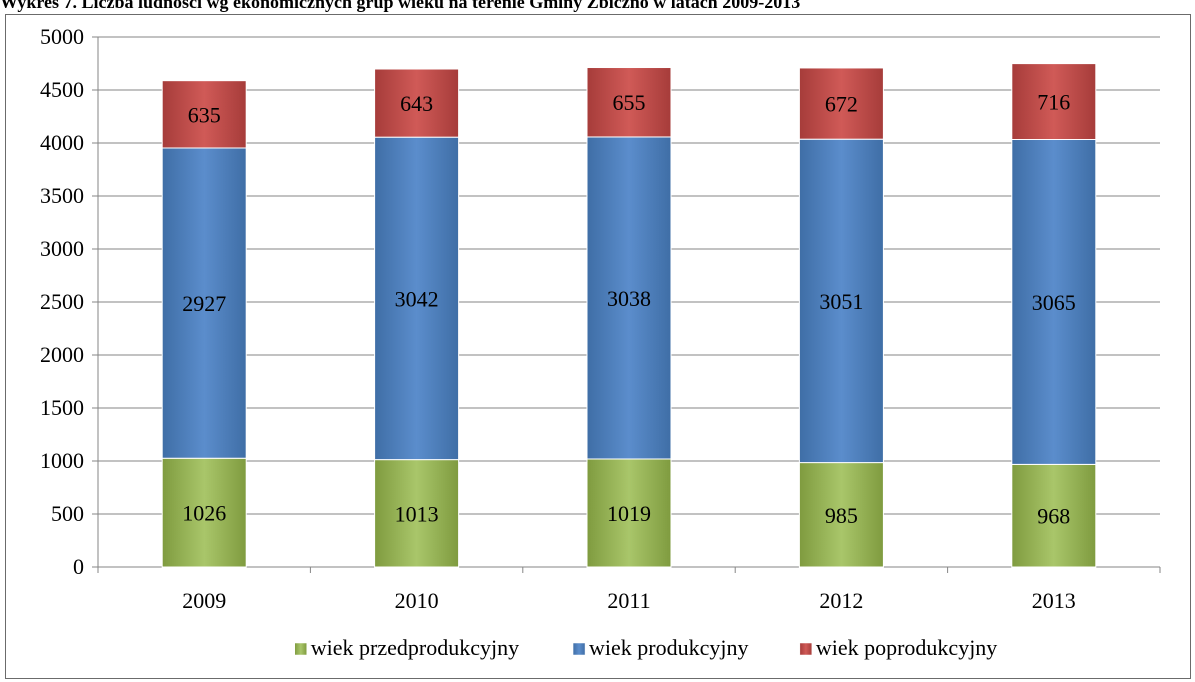  Describe the element at coordinates (628, 600) in the screenshot. I see `x-tick-label: 2011` at that location.